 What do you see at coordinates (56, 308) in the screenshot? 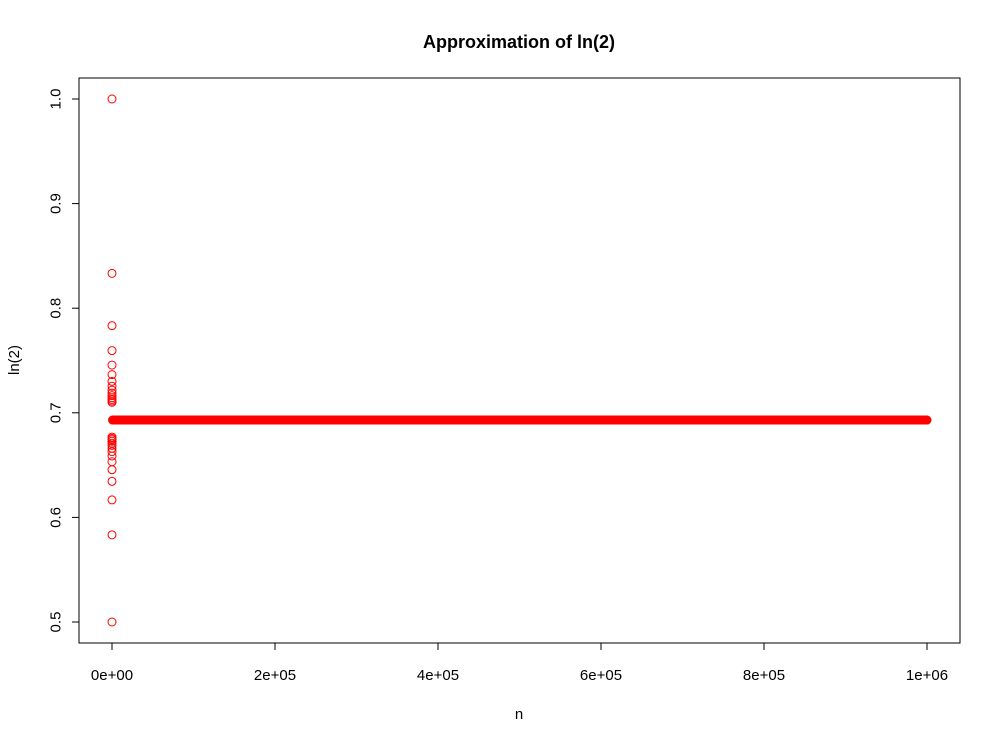
I see `y-tick-label: 0.8` at bounding box center [56, 308].